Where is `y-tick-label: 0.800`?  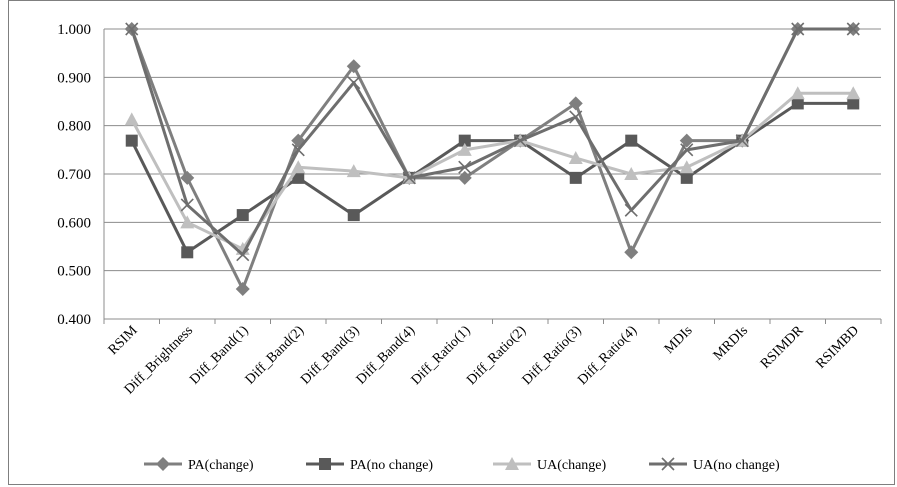
y-tick-label: 0.800 is located at coordinates (74, 127).